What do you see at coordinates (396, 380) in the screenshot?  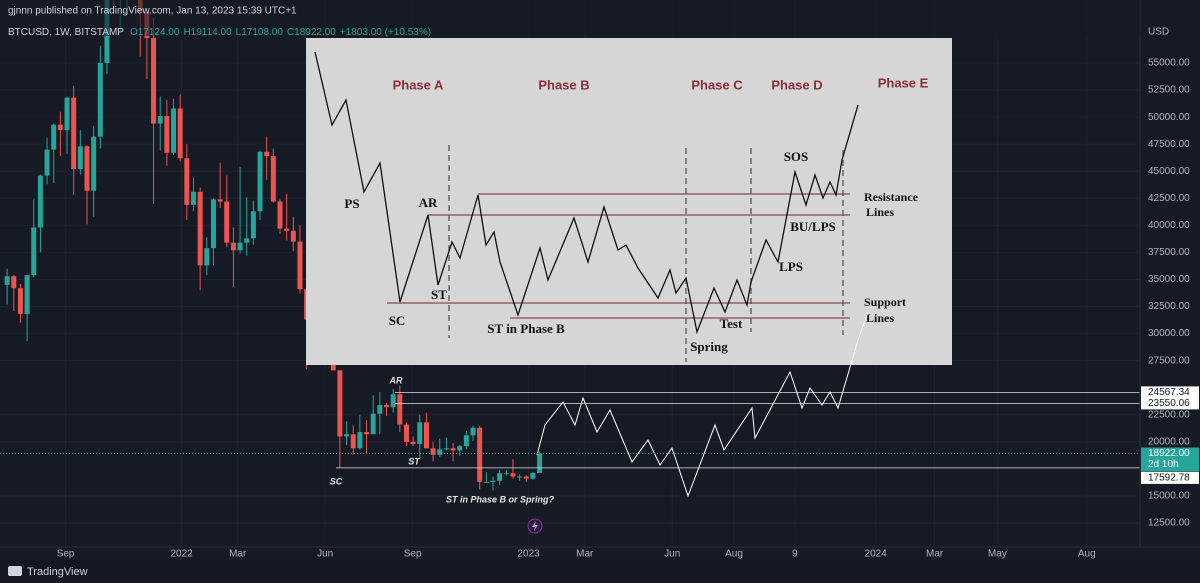 I see `annotation: AR` at bounding box center [396, 380].